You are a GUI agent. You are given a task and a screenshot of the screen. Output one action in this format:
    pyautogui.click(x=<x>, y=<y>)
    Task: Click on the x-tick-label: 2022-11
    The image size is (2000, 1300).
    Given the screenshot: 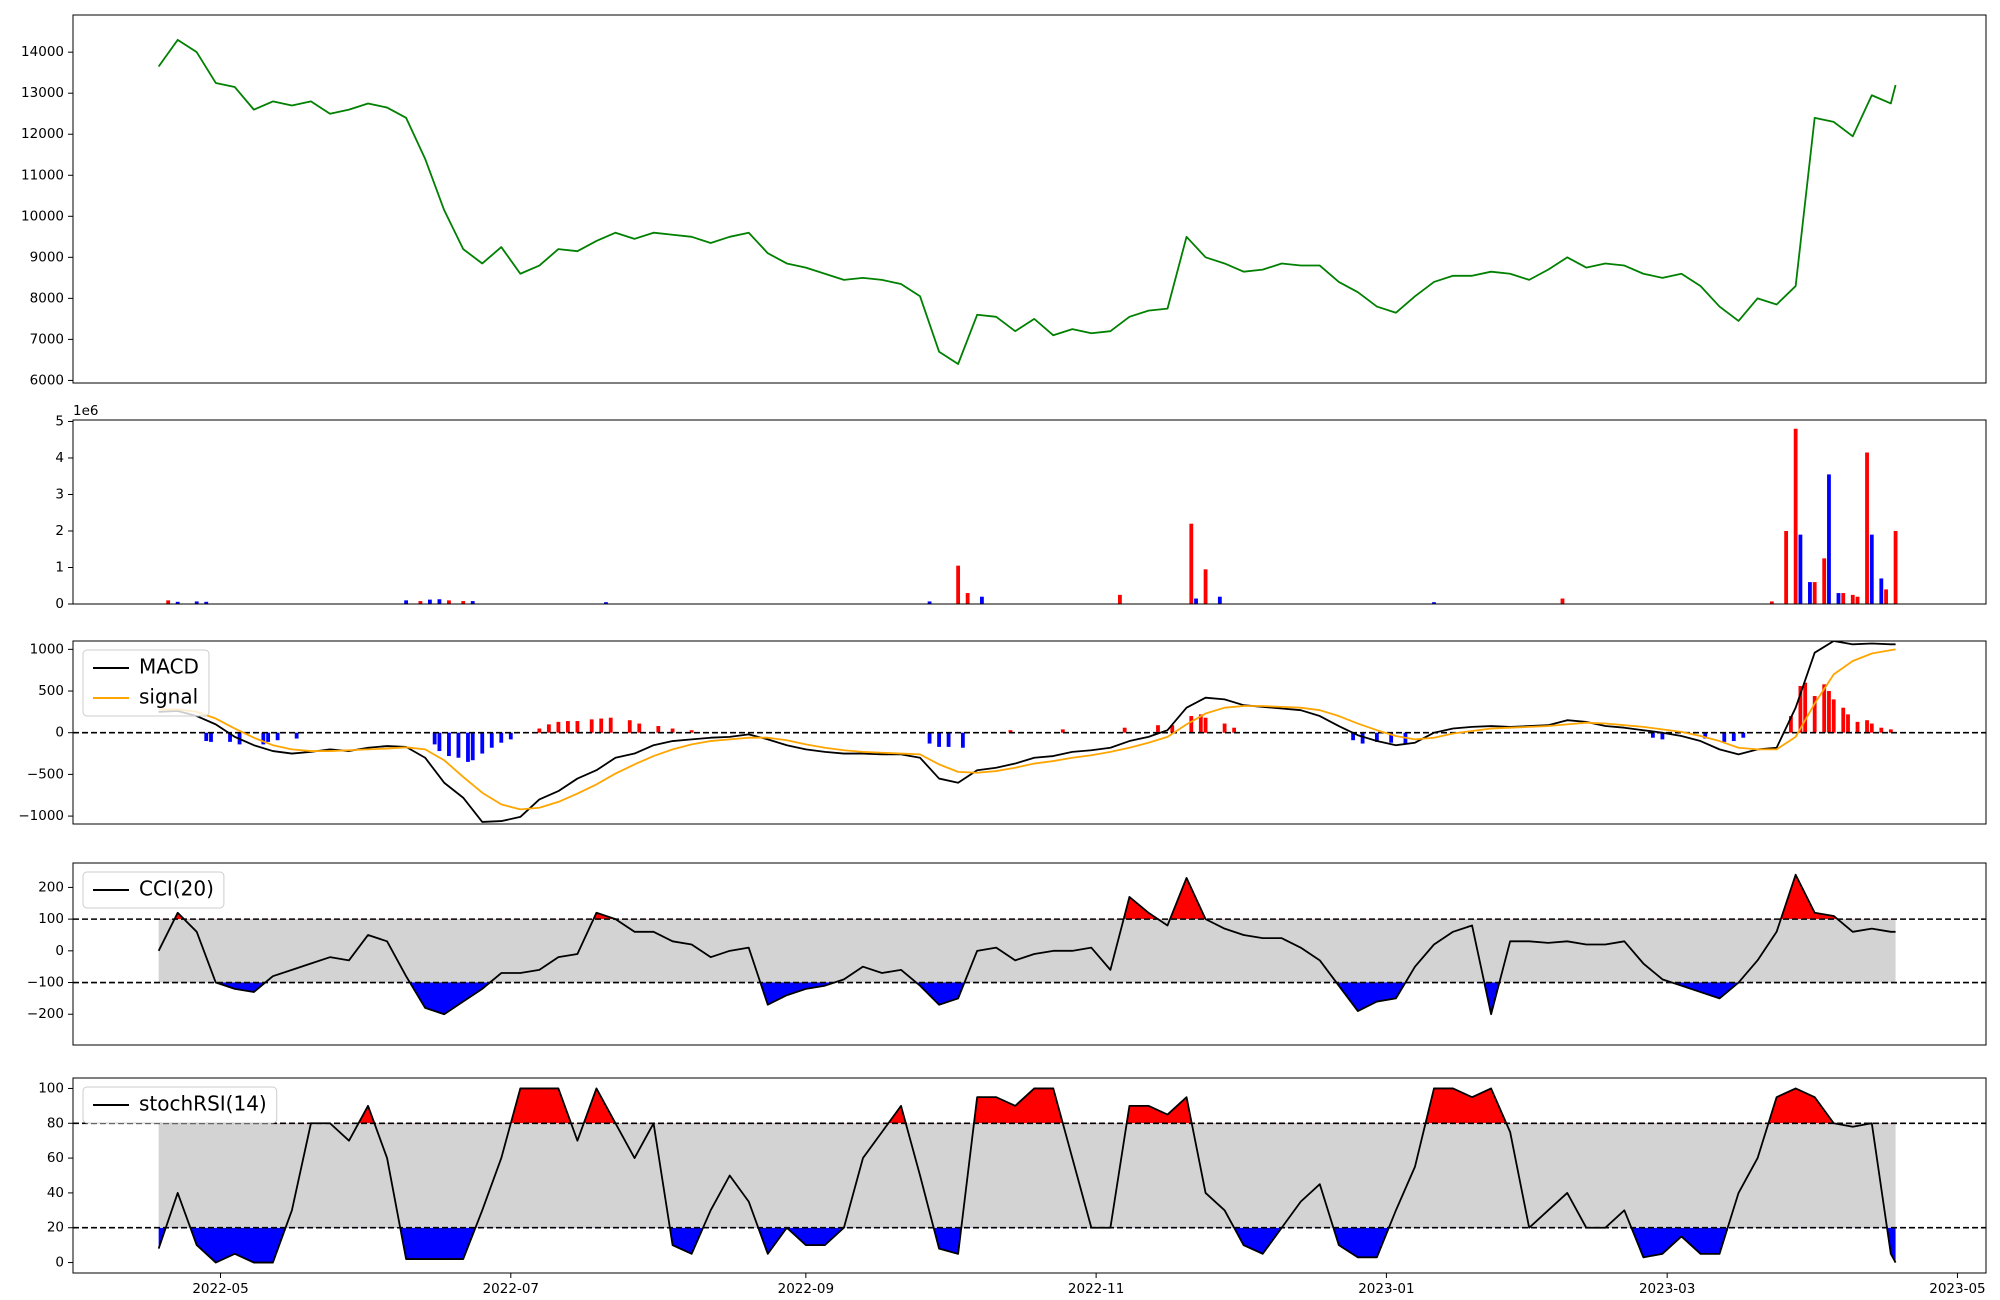 What is the action you would take?
    pyautogui.click(x=1096, y=1289)
    